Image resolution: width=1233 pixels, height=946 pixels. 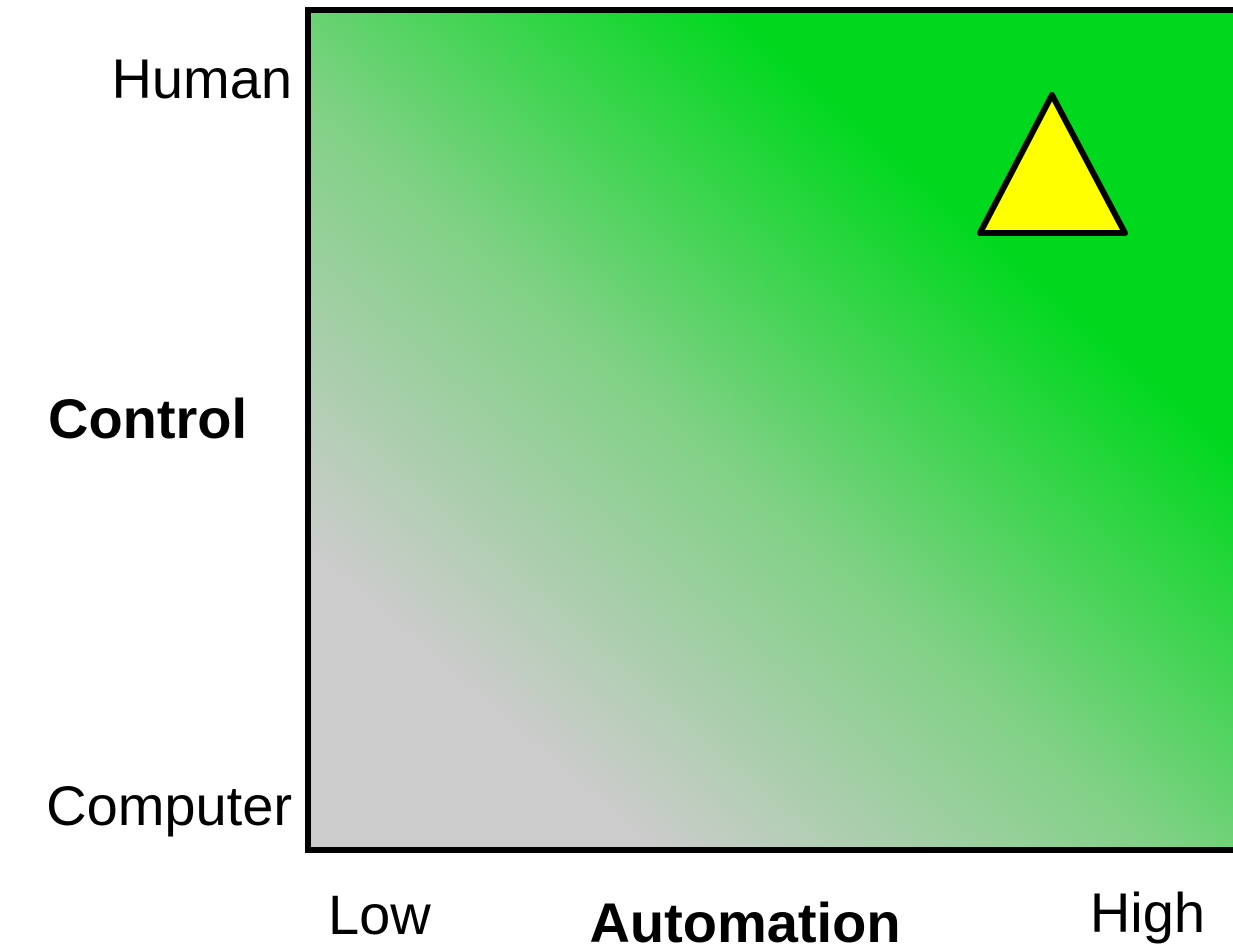 I want to click on position-marker, so click(x=1052, y=164).